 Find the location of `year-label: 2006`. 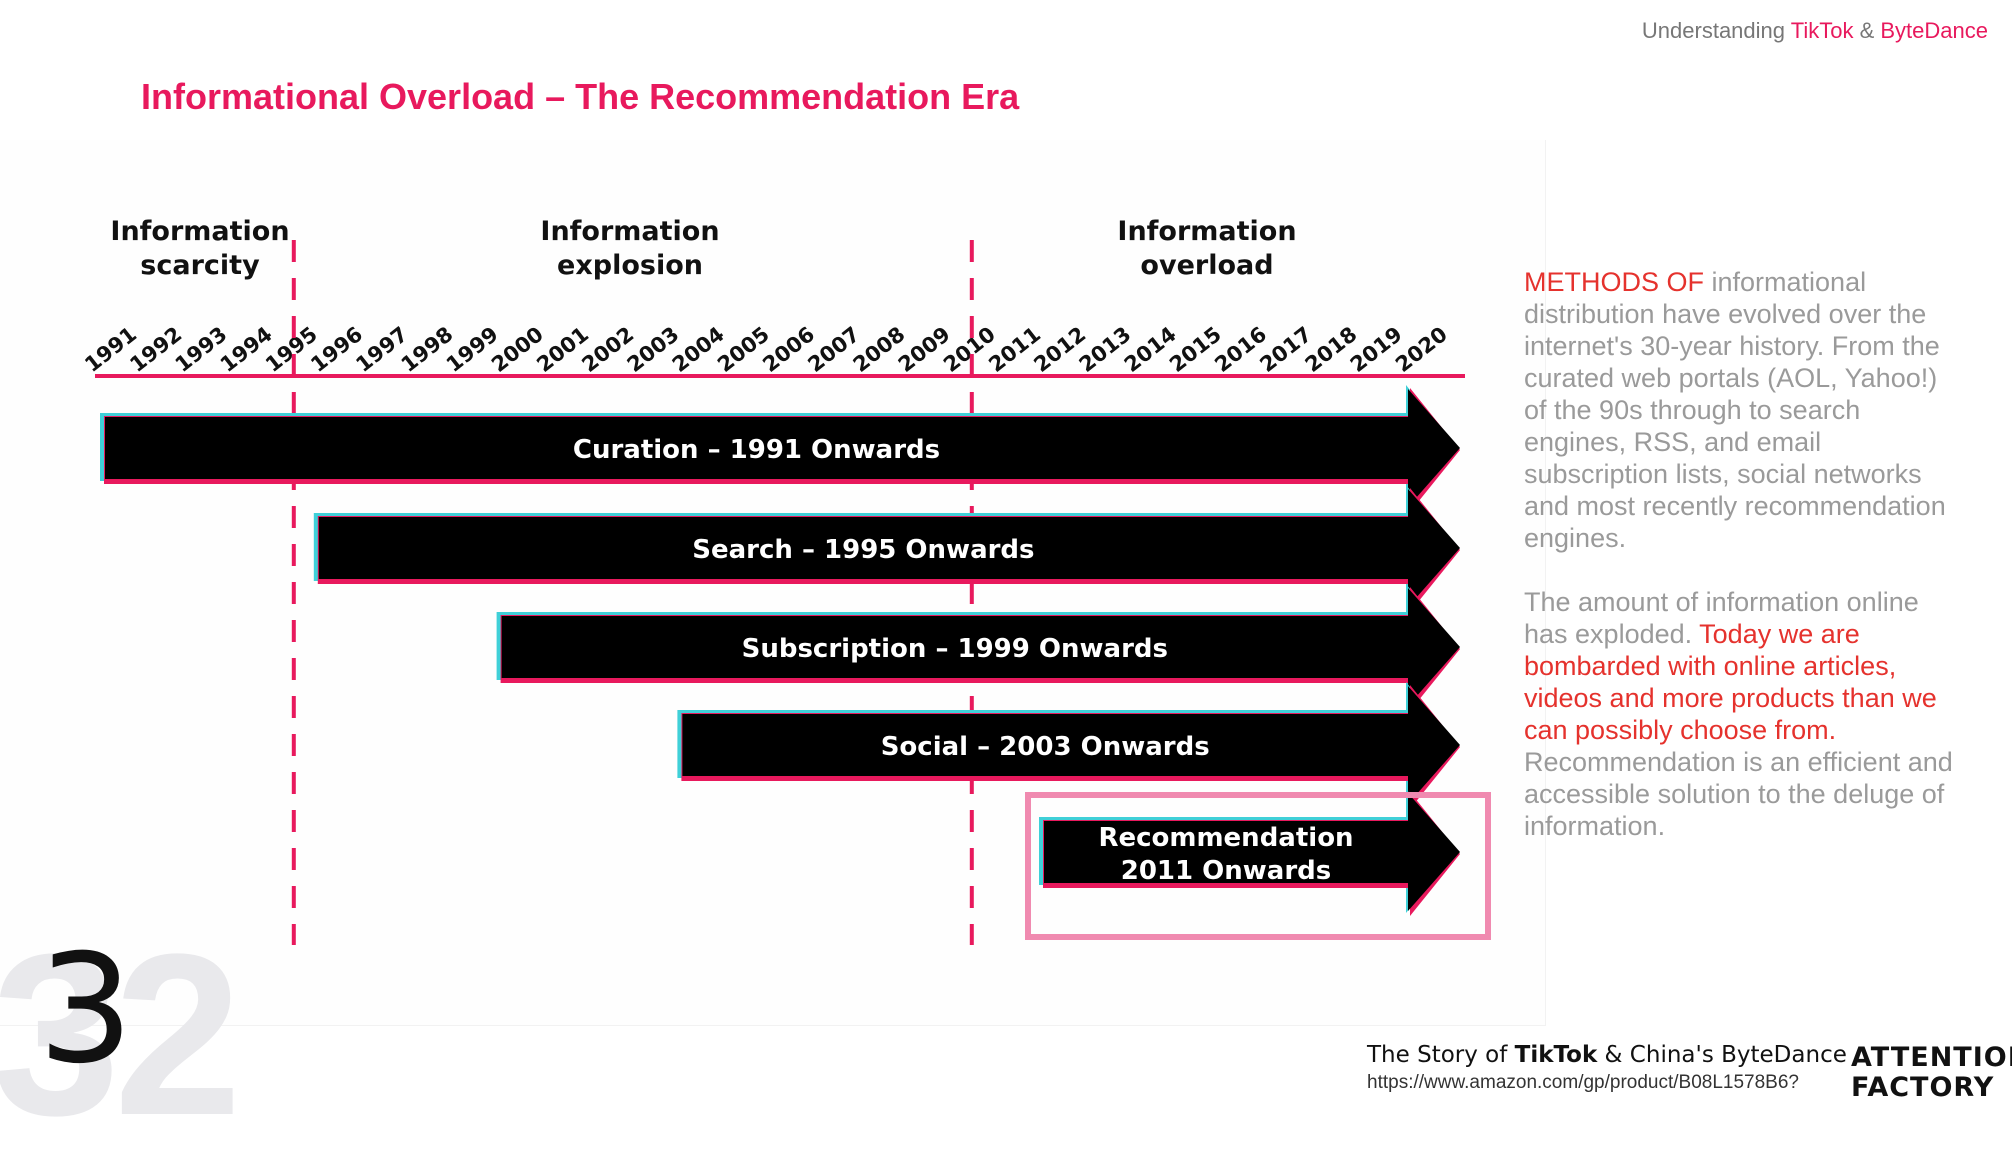

year-label: 2006 is located at coordinates (788, 349).